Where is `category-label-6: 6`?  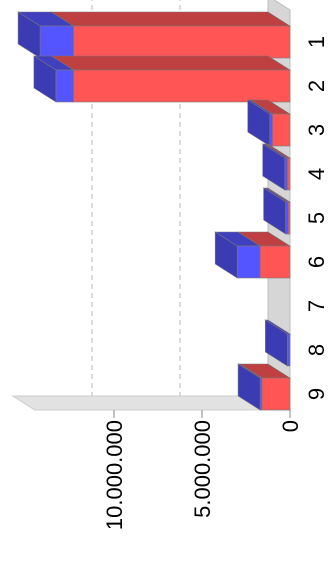 category-label-6: 6 is located at coordinates (316, 262).